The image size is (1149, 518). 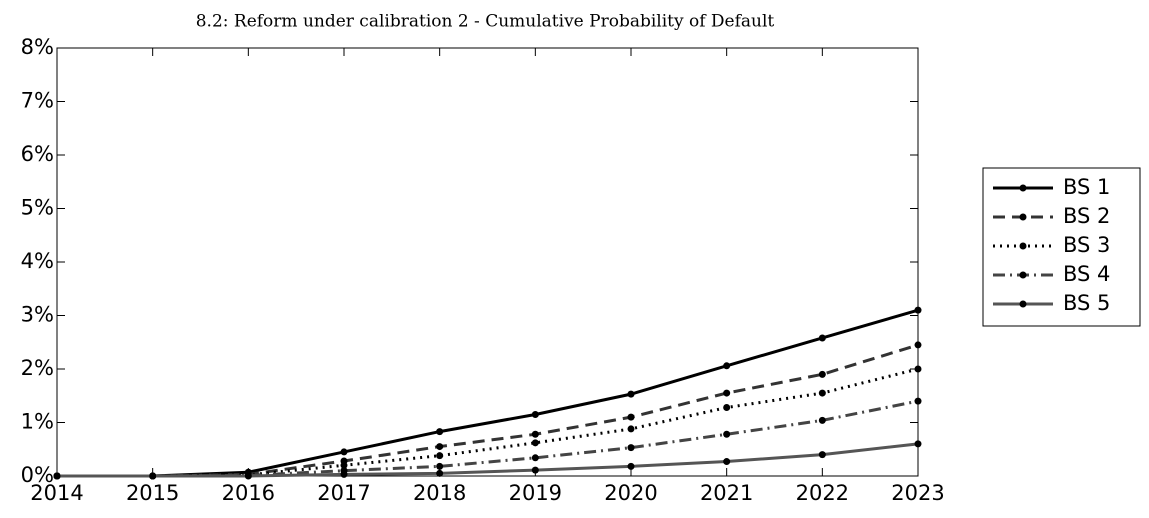 I want to click on y-tick-label: 7%, so click(x=37, y=101).